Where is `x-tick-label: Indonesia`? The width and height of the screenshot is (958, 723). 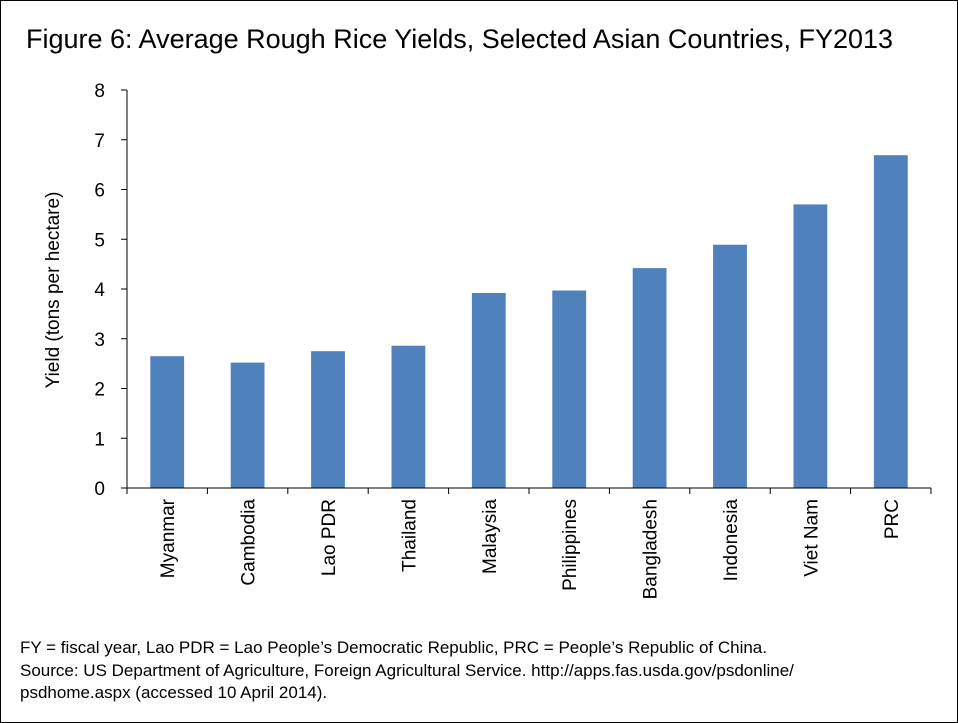 x-tick-label: Indonesia is located at coordinates (731, 540).